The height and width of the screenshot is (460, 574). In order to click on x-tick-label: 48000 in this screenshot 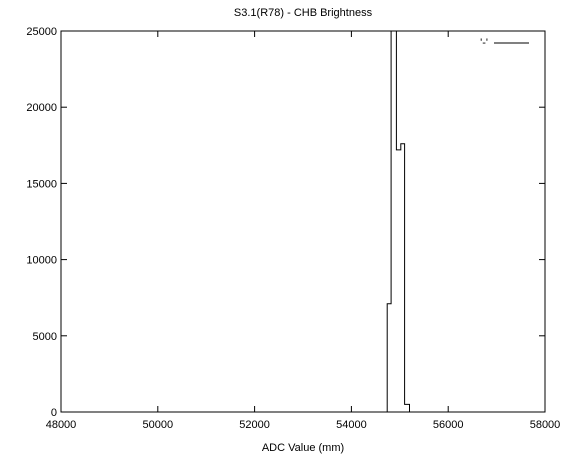, I will do `click(61, 425)`.